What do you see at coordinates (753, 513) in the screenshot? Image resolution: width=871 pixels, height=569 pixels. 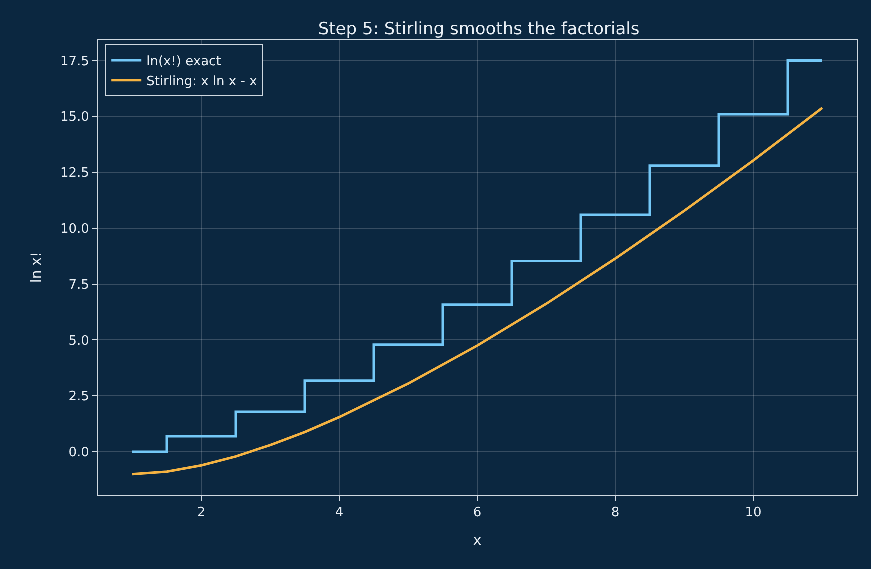 I see `x-tick-label: 10` at bounding box center [753, 513].